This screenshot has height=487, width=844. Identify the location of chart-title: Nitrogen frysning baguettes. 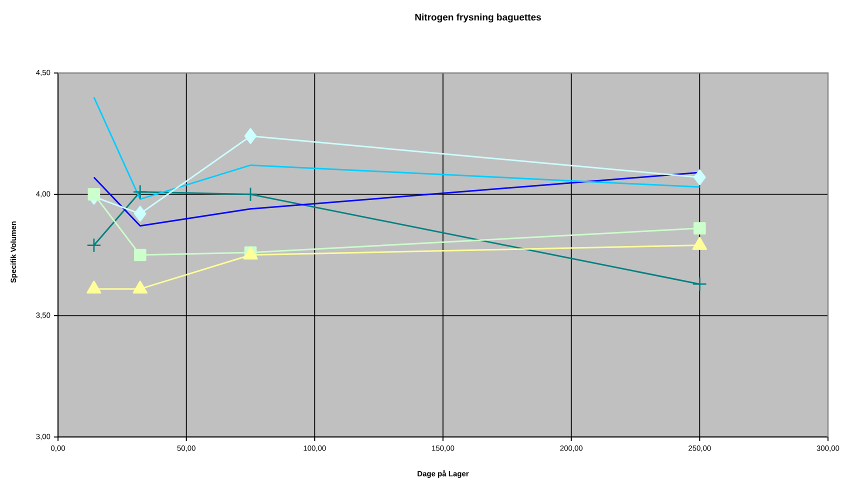
(478, 18).